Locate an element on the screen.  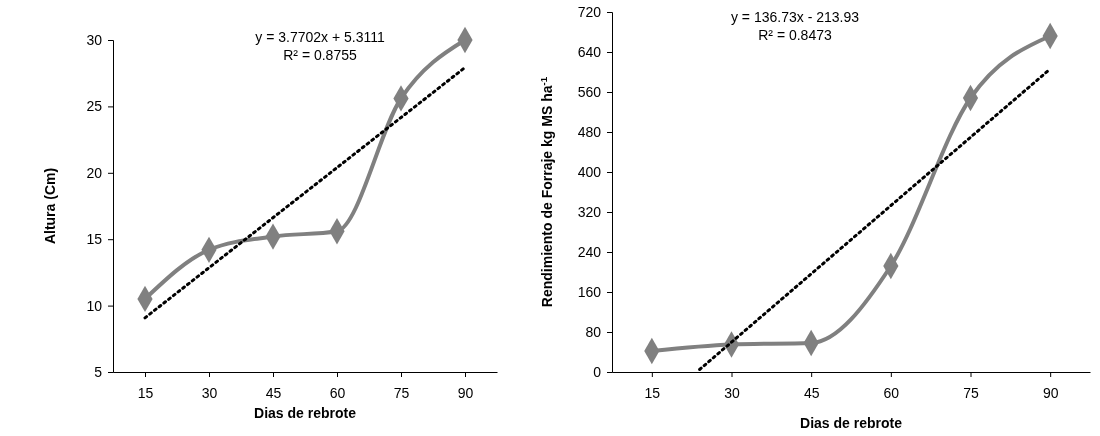
y-tick-label: 30 is located at coordinates (94, 39).